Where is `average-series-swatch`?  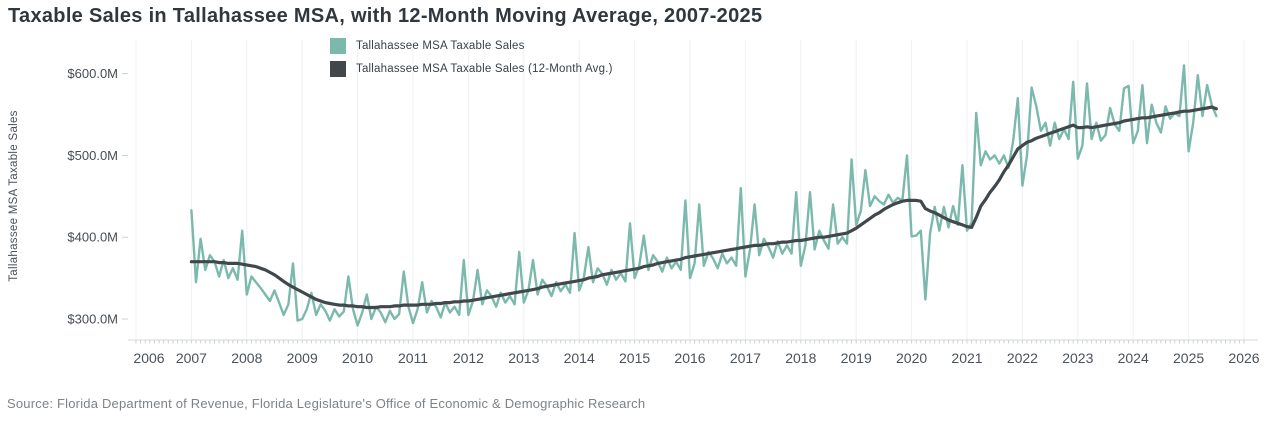 average-series-swatch is located at coordinates (338, 69).